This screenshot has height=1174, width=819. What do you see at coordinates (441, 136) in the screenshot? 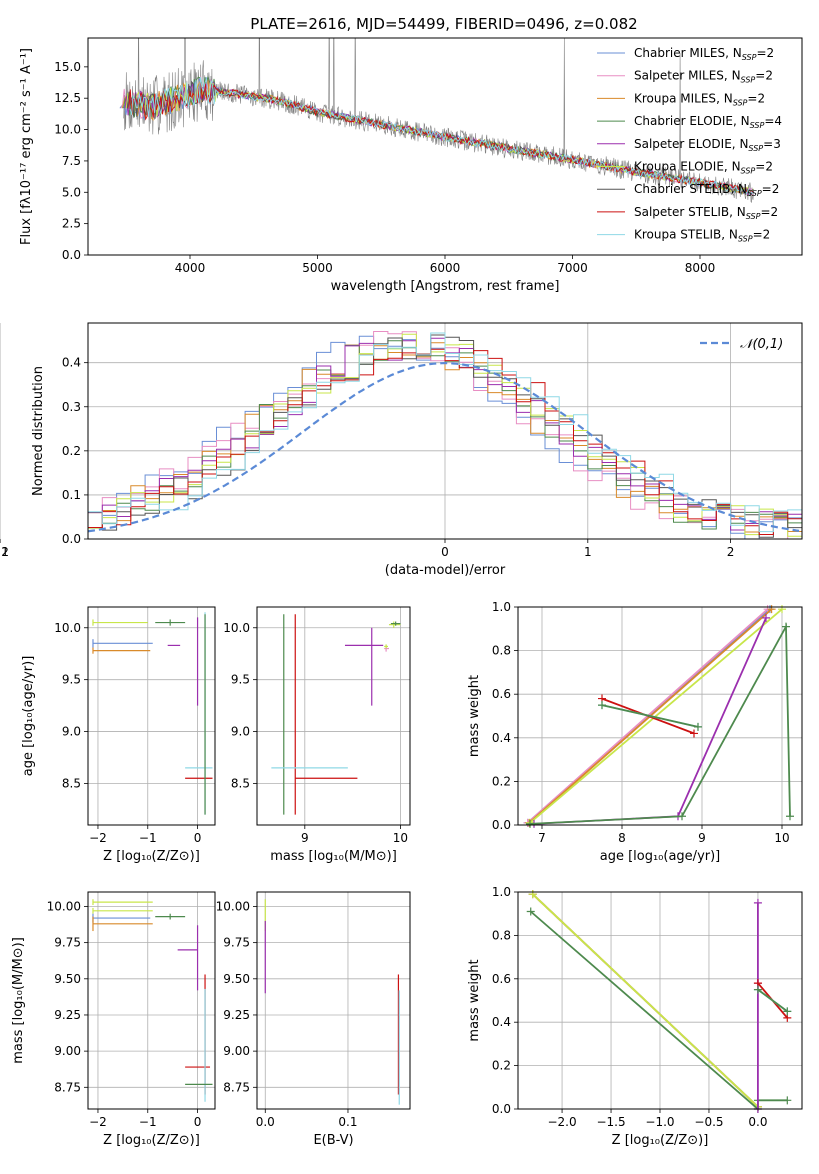
I see `model-spectrum-line` at bounding box center [441, 136].